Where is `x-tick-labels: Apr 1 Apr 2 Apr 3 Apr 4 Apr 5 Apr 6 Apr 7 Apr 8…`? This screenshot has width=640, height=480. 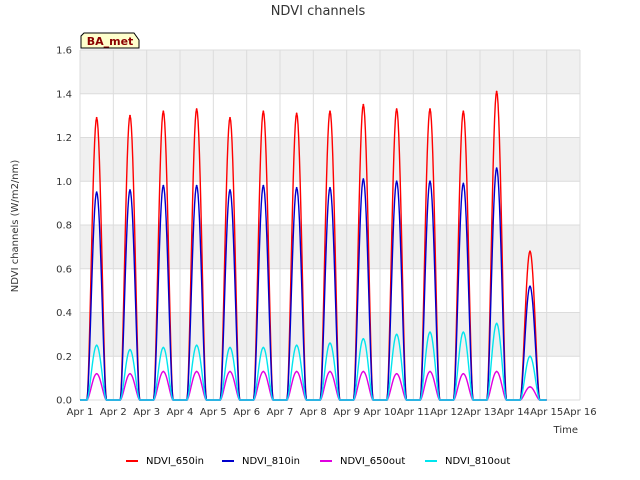
x-tick-labels: Apr 1 Apr 2 Apr 3 Apr 4 Apr 5 Apr 6 Apr 7 Apr 8… is located at coordinates (332, 412).